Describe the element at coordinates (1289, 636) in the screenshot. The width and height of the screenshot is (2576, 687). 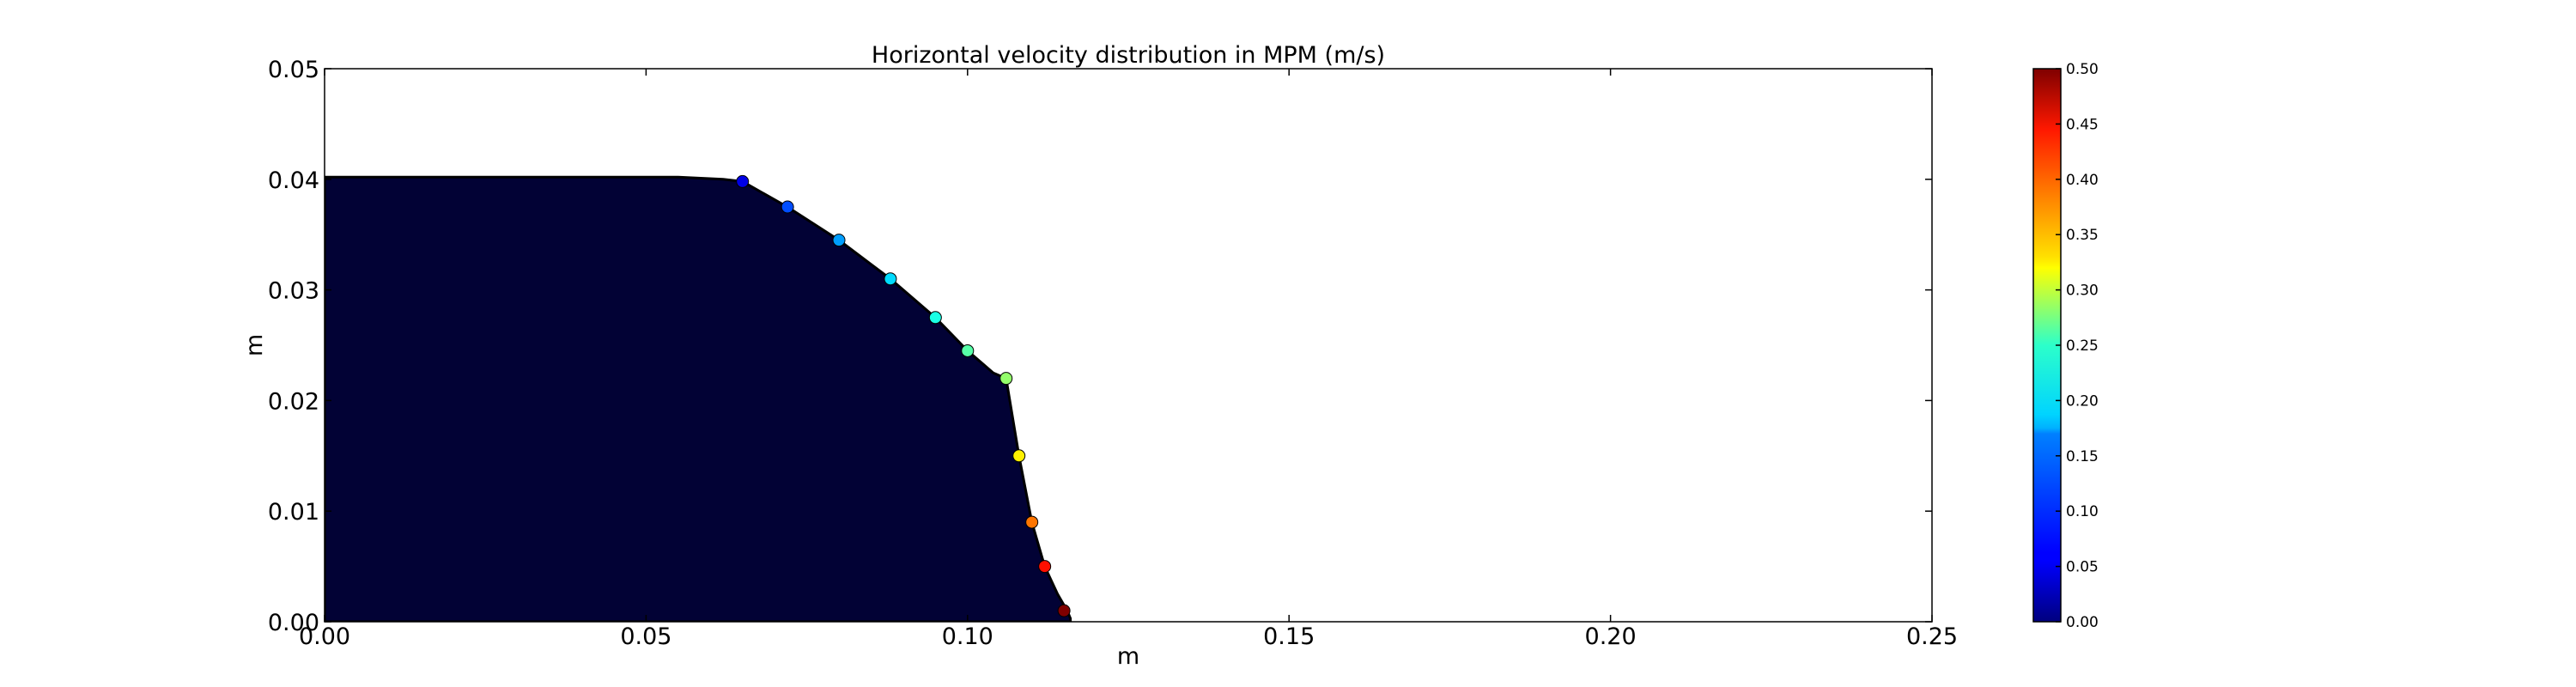
I see `x-tick-label: 0.15` at that location.